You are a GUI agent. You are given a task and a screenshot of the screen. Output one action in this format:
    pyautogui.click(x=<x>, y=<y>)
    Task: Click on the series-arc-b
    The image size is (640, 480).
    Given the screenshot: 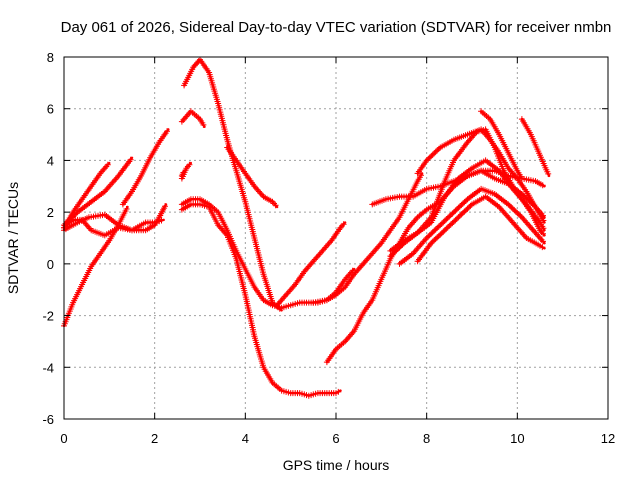 What is the action you would take?
    pyautogui.click(x=114, y=218)
    